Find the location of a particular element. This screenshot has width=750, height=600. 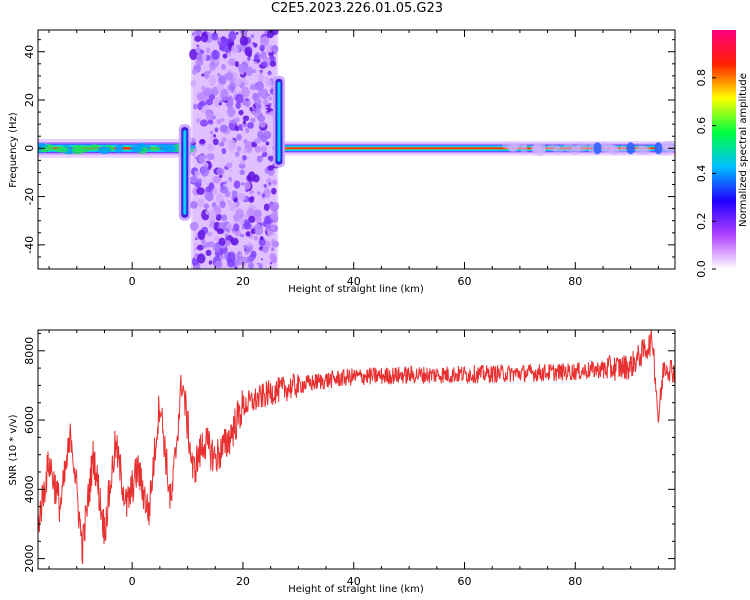

snr-ytick-label: 6000 is located at coordinates (29, 420).